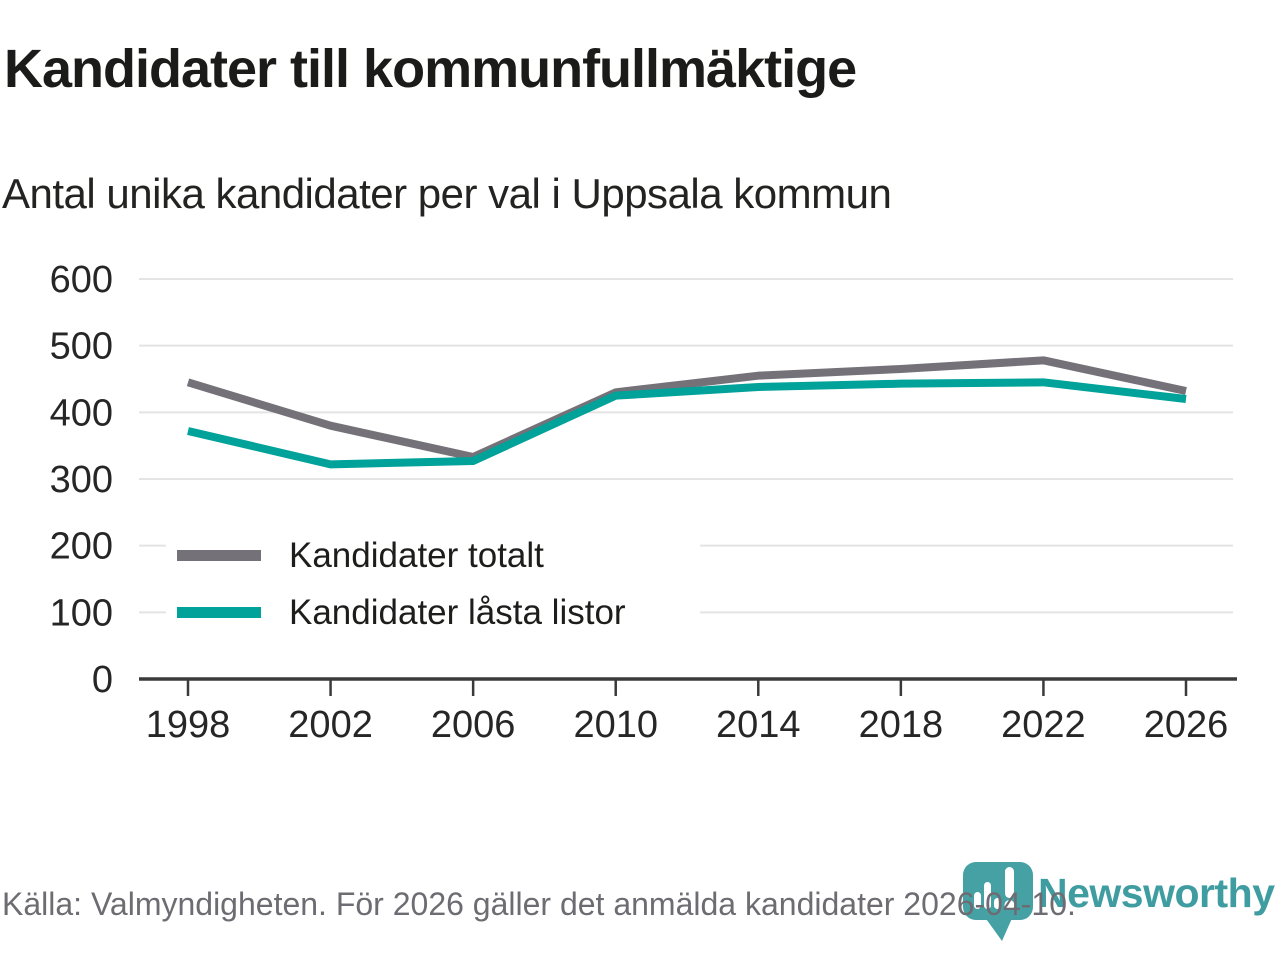 Image resolution: width=1280 pixels, height=960 pixels. Describe the element at coordinates (473, 725) in the screenshot. I see `x-tick-label: 2006` at that location.